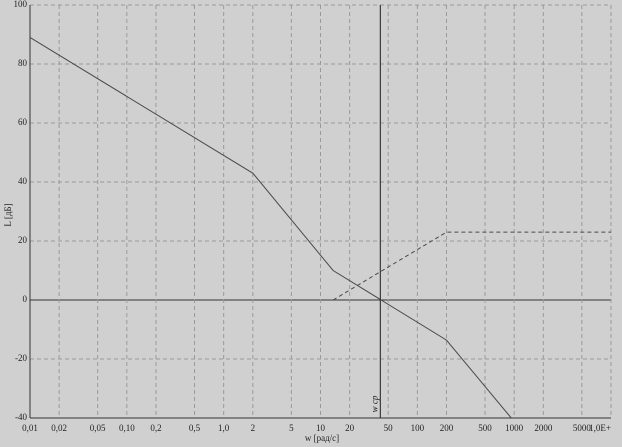  I want to click on y-tick-label: 40, so click(23, 181).